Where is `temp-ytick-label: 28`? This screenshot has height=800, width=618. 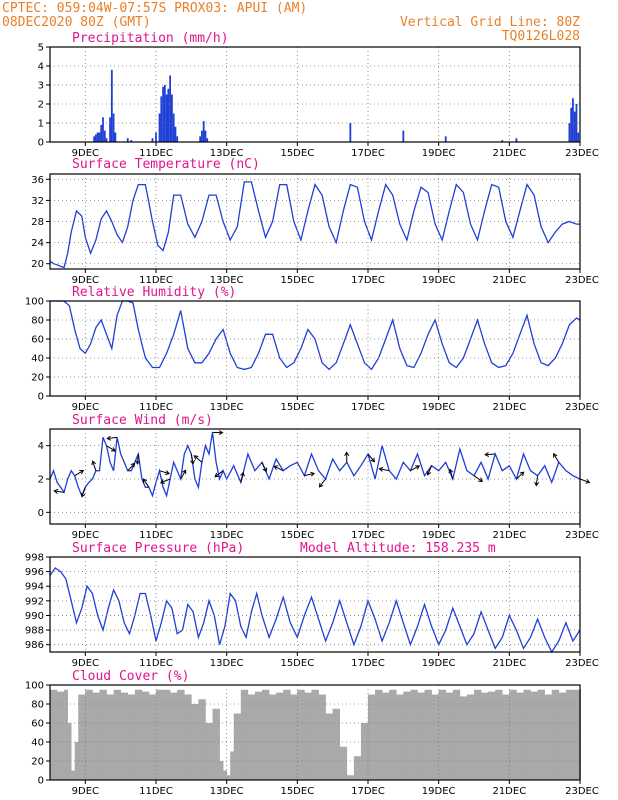 temp-ytick-label: 28 is located at coordinates (37, 222).